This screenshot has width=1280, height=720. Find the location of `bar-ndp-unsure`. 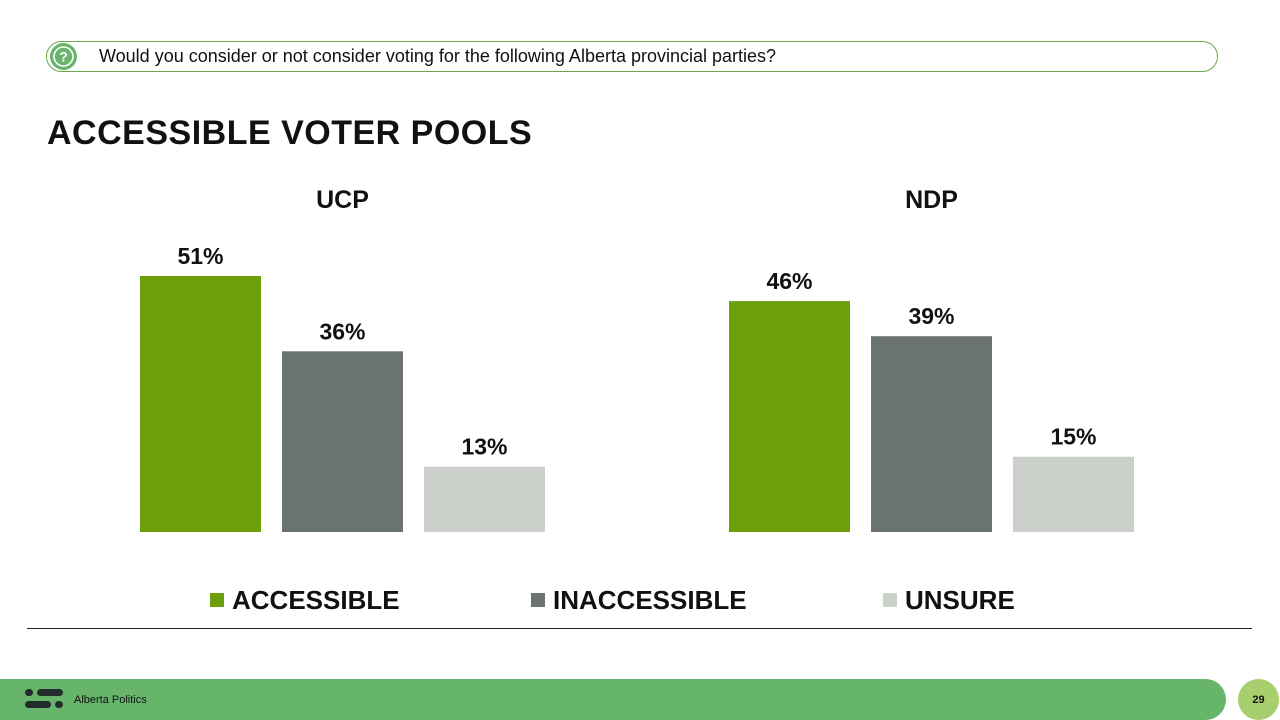

bar-ndp-unsure is located at coordinates (1073, 494).